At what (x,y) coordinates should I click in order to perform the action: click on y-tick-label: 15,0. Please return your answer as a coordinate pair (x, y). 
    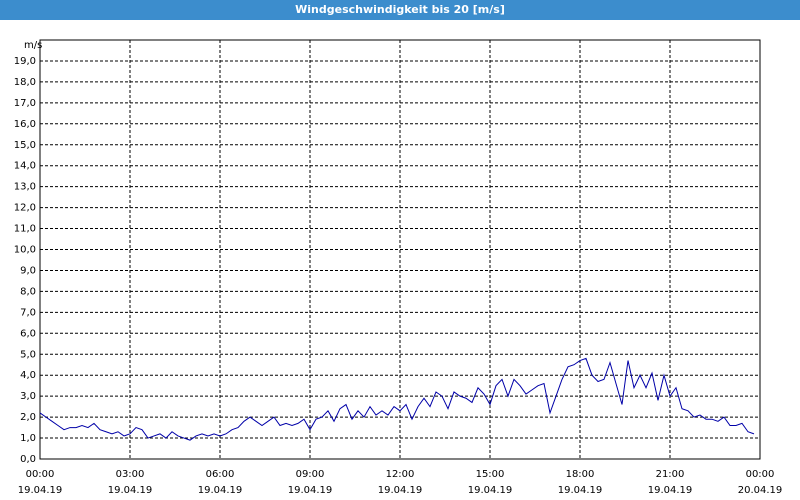
    Looking at the image, I should click on (25, 145).